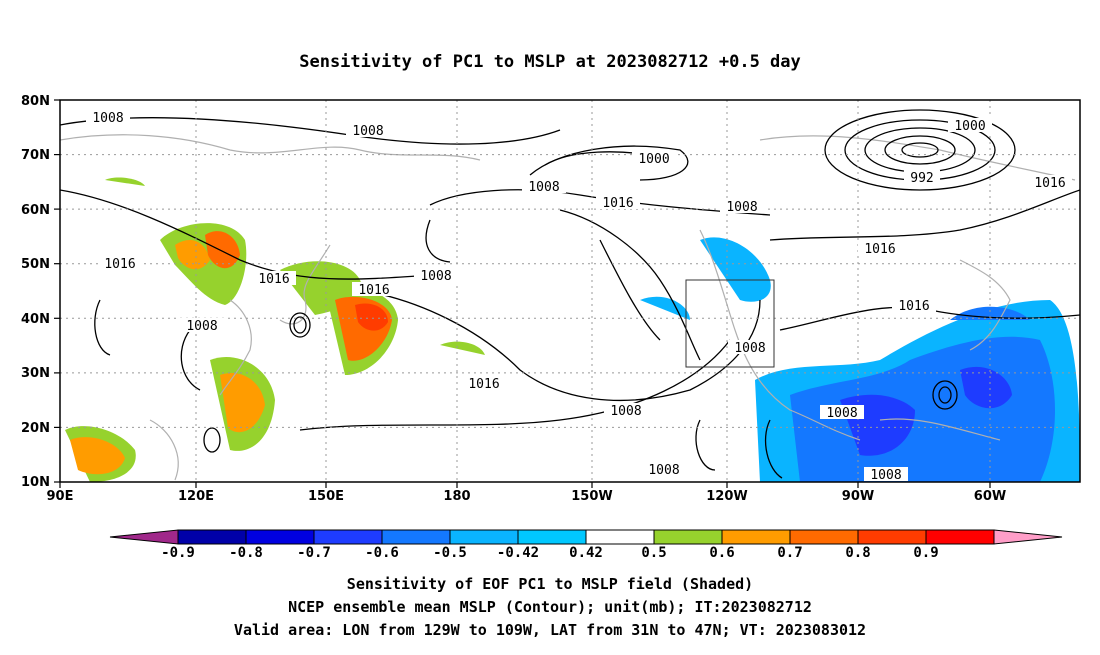  What do you see at coordinates (527, 496) in the screenshot?
I see `lon-labels: 90E 120E 150E 180 150W 120W 90W 60W` at bounding box center [527, 496].